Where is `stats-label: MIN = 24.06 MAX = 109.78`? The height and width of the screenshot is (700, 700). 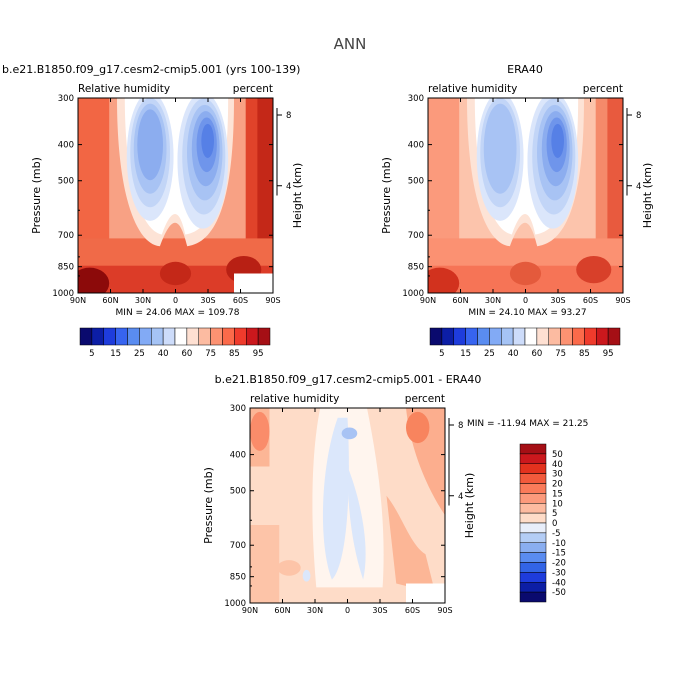 stats-label: MIN = 24.06 MAX = 109.78 is located at coordinates (178, 313).